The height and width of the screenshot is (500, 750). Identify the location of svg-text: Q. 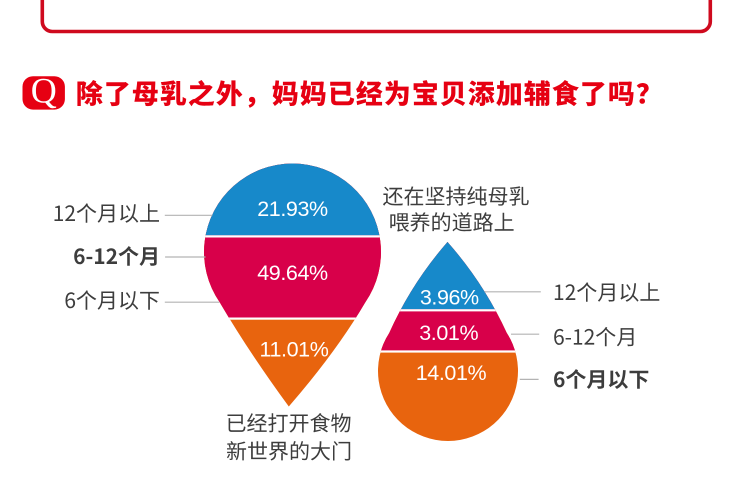
(44, 90).